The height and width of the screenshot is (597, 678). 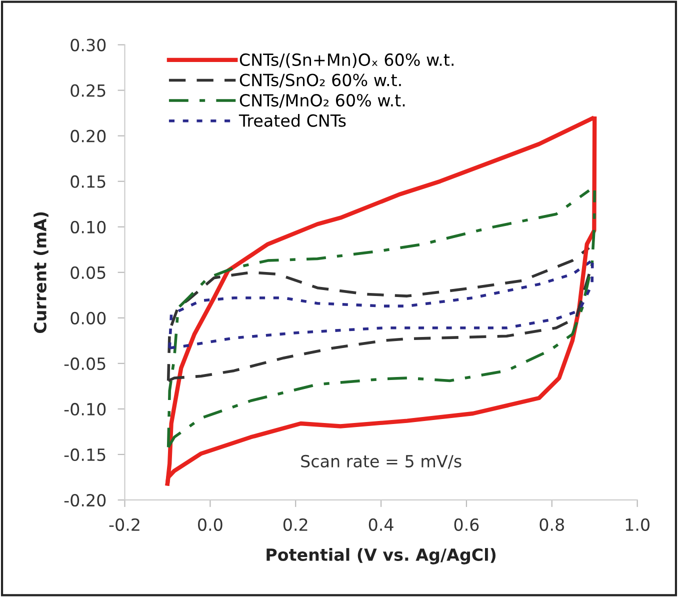 I want to click on x-tick-label: -0.2, so click(x=124, y=524).